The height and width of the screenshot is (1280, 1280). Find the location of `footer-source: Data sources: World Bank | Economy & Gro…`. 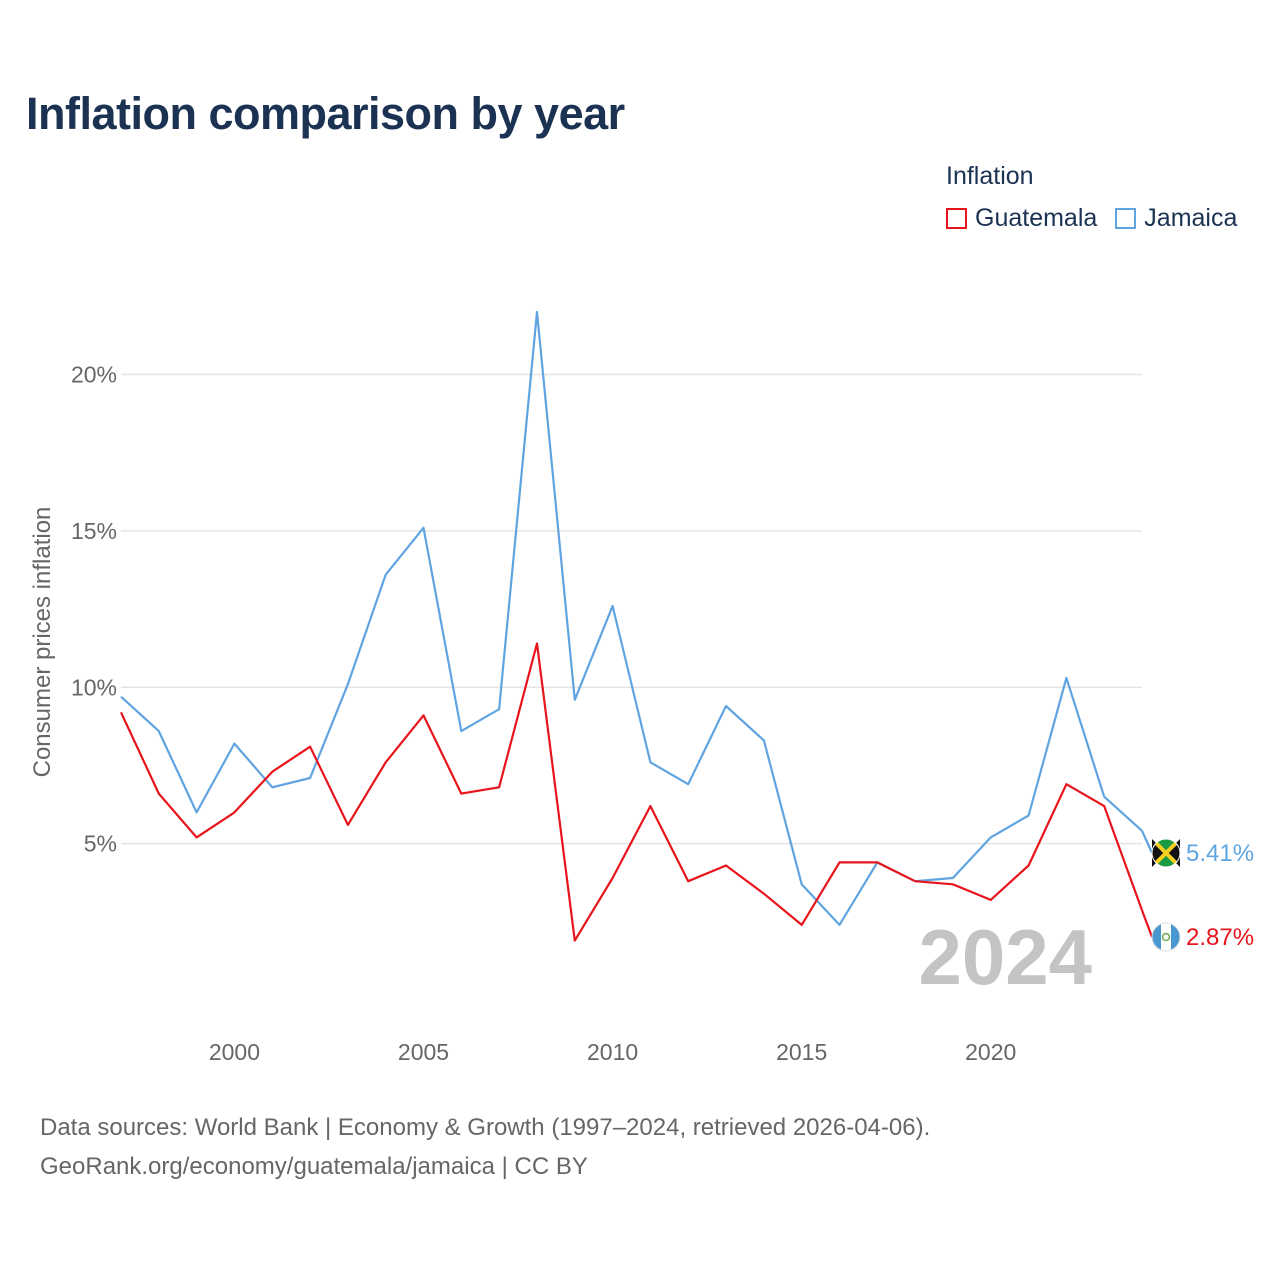

footer-source: Data sources: World Bank | Economy & Gro… is located at coordinates (485, 1127).